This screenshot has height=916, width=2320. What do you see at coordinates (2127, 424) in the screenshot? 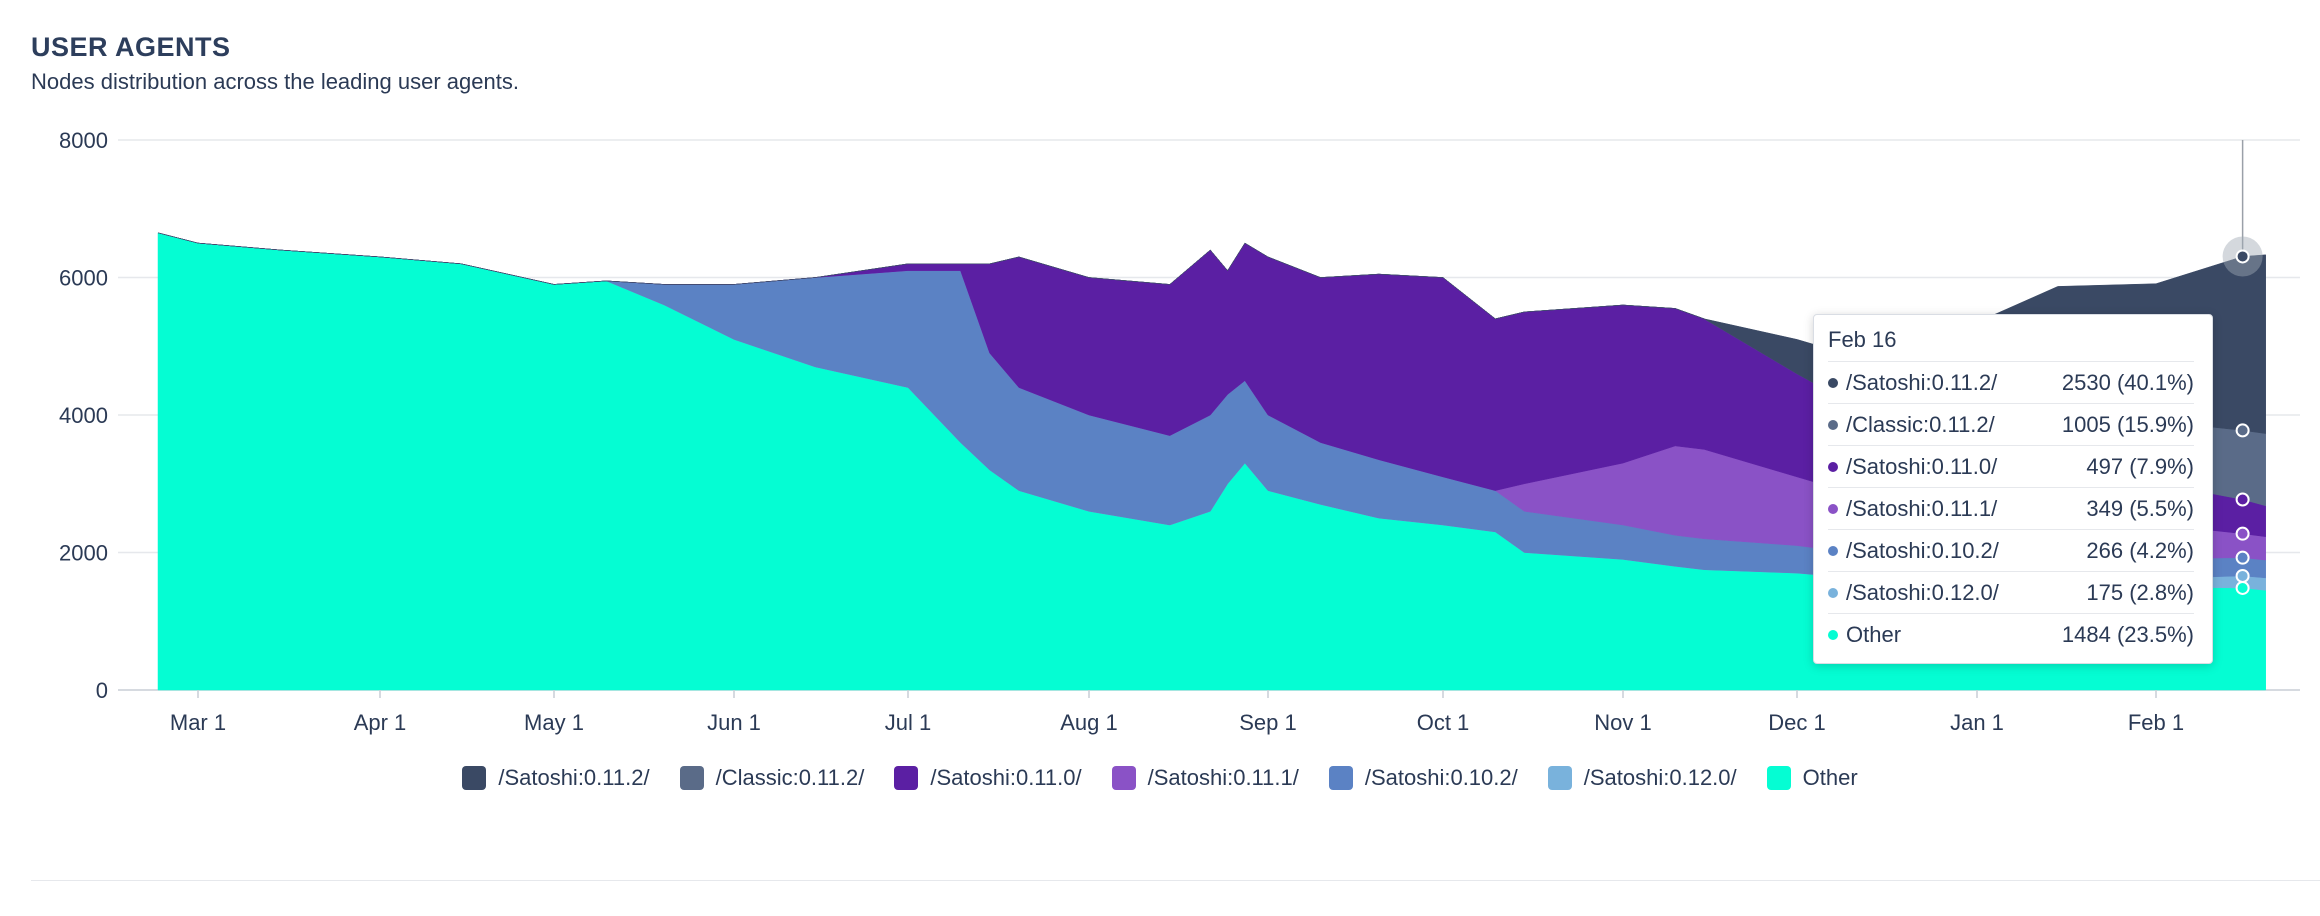
I see `tooltip-series-value: 1005 (15.9%)` at bounding box center [2127, 424].